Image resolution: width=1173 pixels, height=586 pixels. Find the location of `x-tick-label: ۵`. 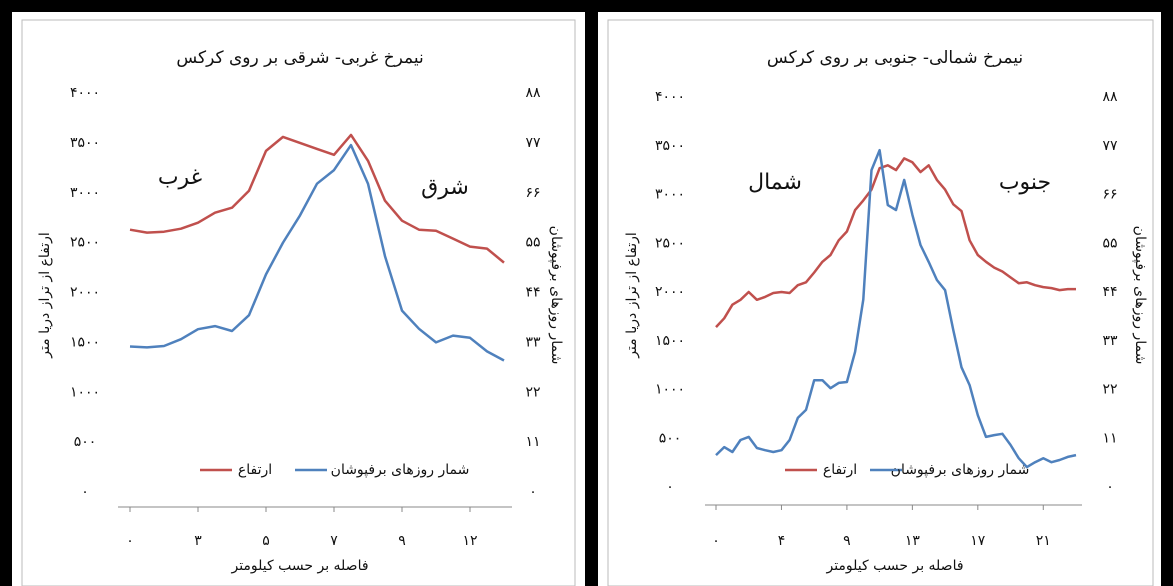

x-tick-label: ۵ is located at coordinates (266, 541).